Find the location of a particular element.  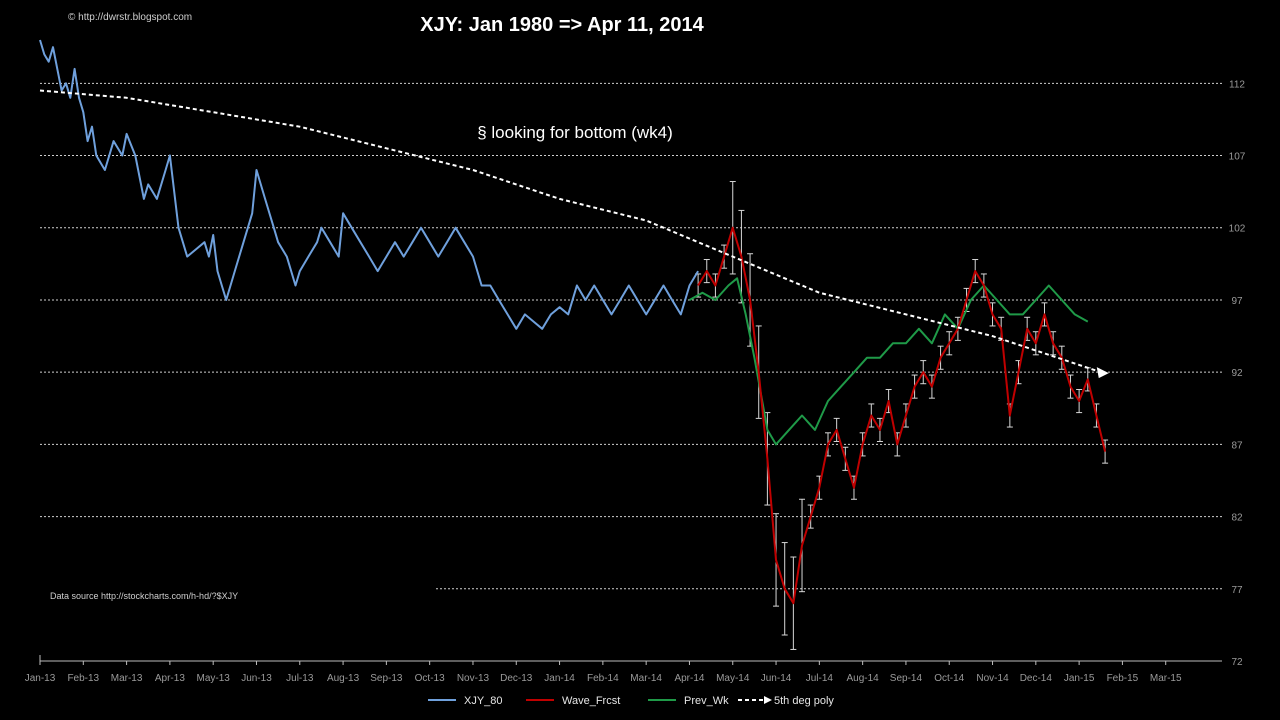

x-tick-label: Sep-13 is located at coordinates (386, 678).